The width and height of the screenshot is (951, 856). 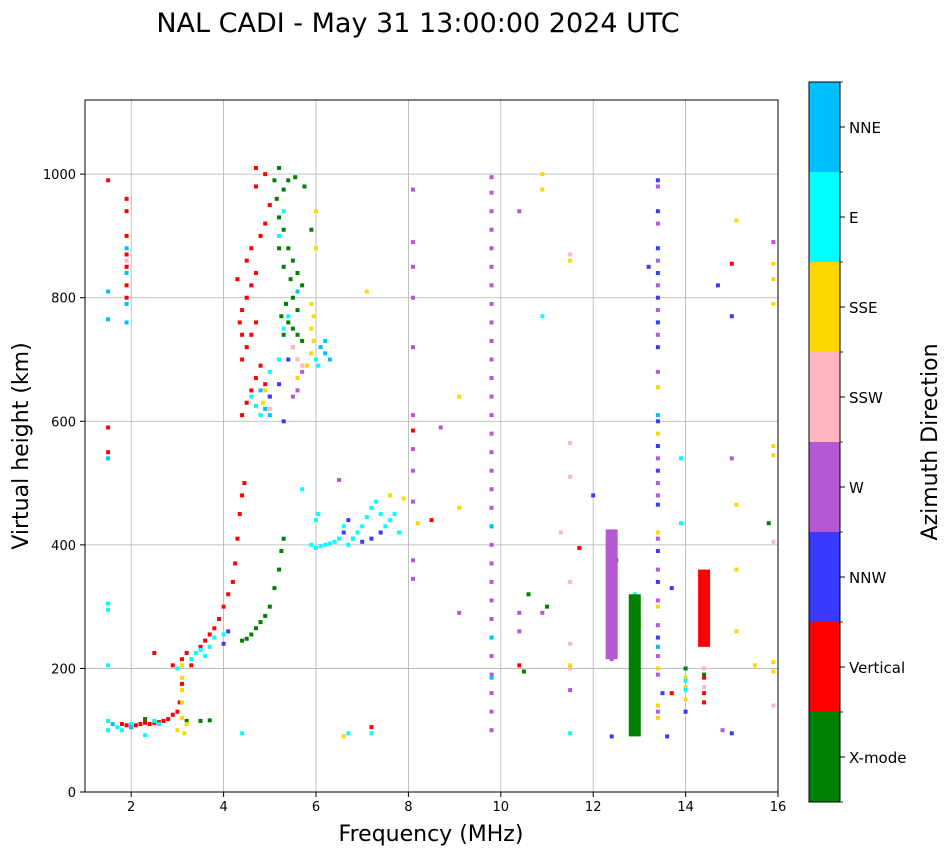 What do you see at coordinates (408, 807) in the screenshot?
I see `x-tick-label: 8` at bounding box center [408, 807].